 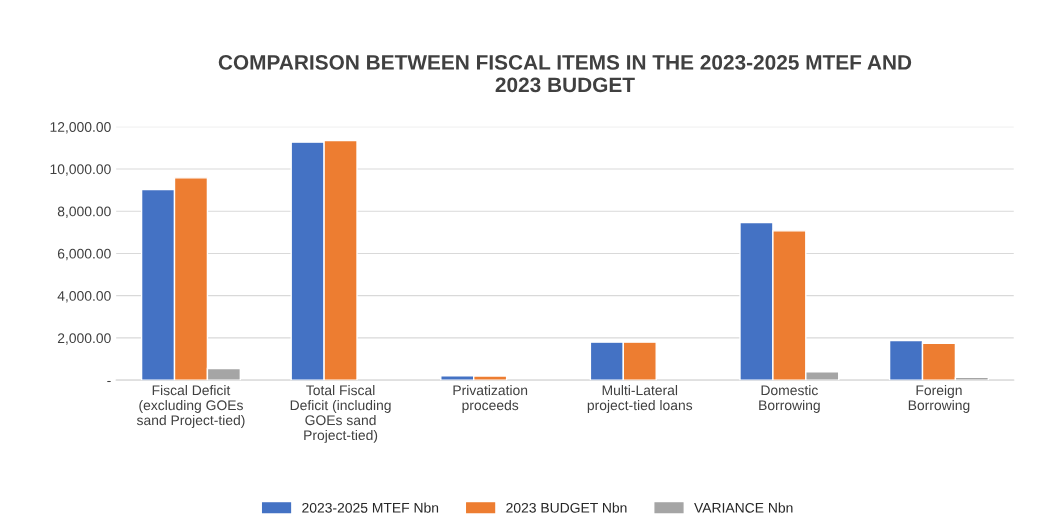 What do you see at coordinates (80, 128) in the screenshot?
I see `y-tick-label: 12,000.00` at bounding box center [80, 128].